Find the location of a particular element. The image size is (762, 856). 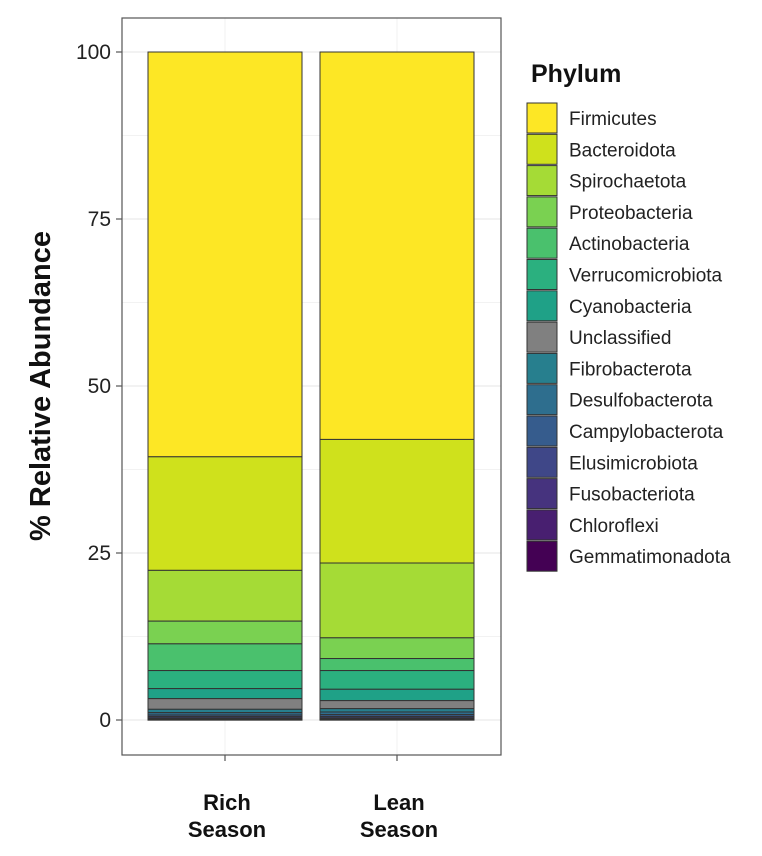

y-tick-label: 0 is located at coordinates (105, 720).